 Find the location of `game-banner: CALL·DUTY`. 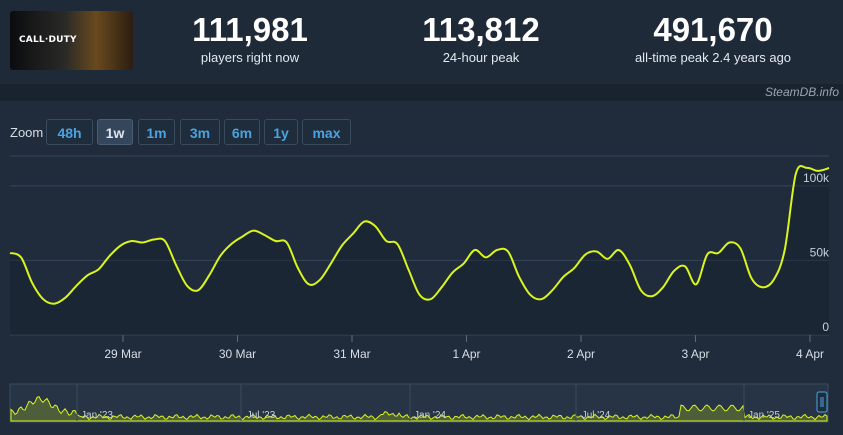

game-banner: CALL·DUTY is located at coordinates (71, 40).